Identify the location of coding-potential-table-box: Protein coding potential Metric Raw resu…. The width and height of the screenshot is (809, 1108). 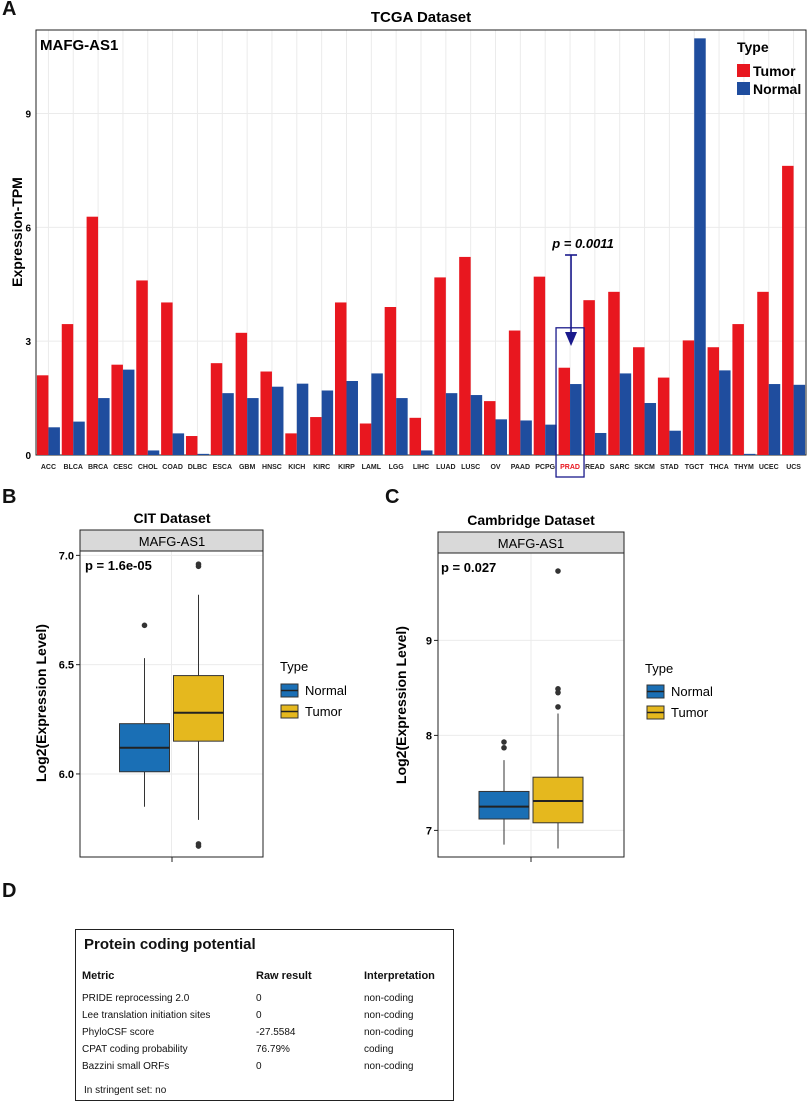
(264, 1015).